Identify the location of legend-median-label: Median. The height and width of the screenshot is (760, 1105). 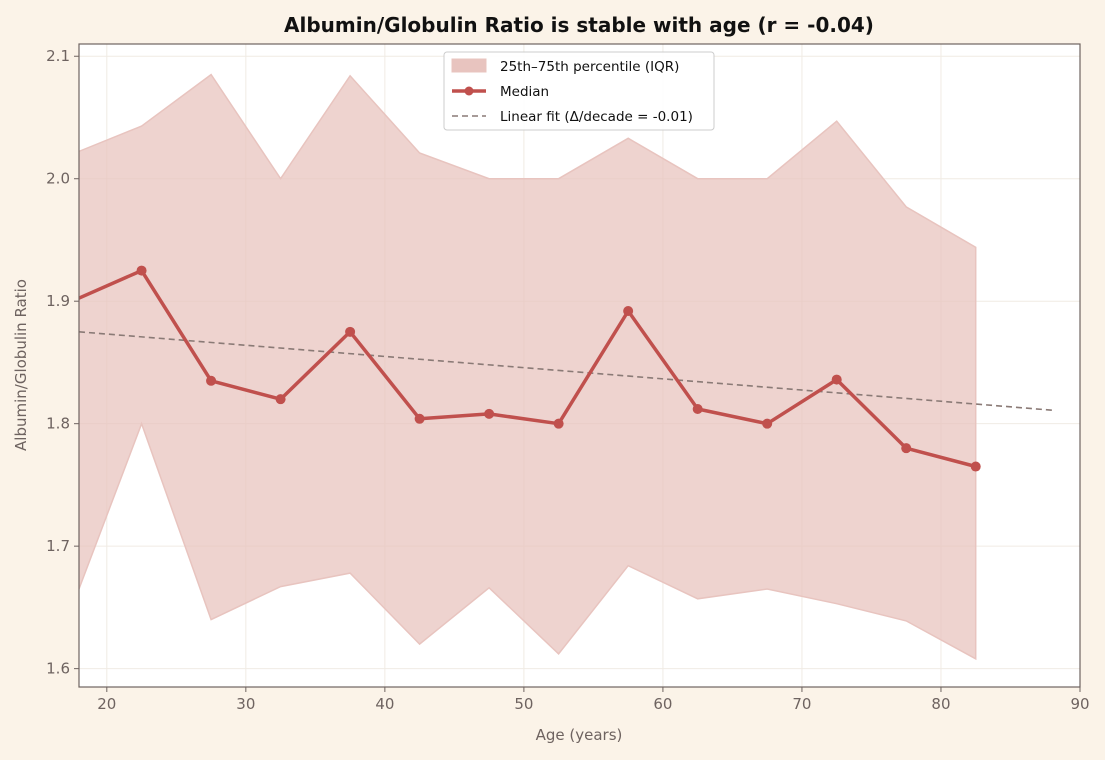
(524, 92).